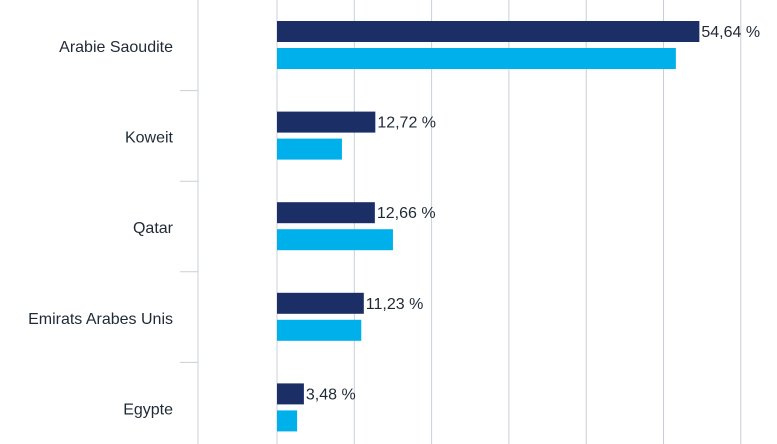 This screenshot has height=444, width=777. I want to click on data-label: 11,23 %, so click(395, 304).